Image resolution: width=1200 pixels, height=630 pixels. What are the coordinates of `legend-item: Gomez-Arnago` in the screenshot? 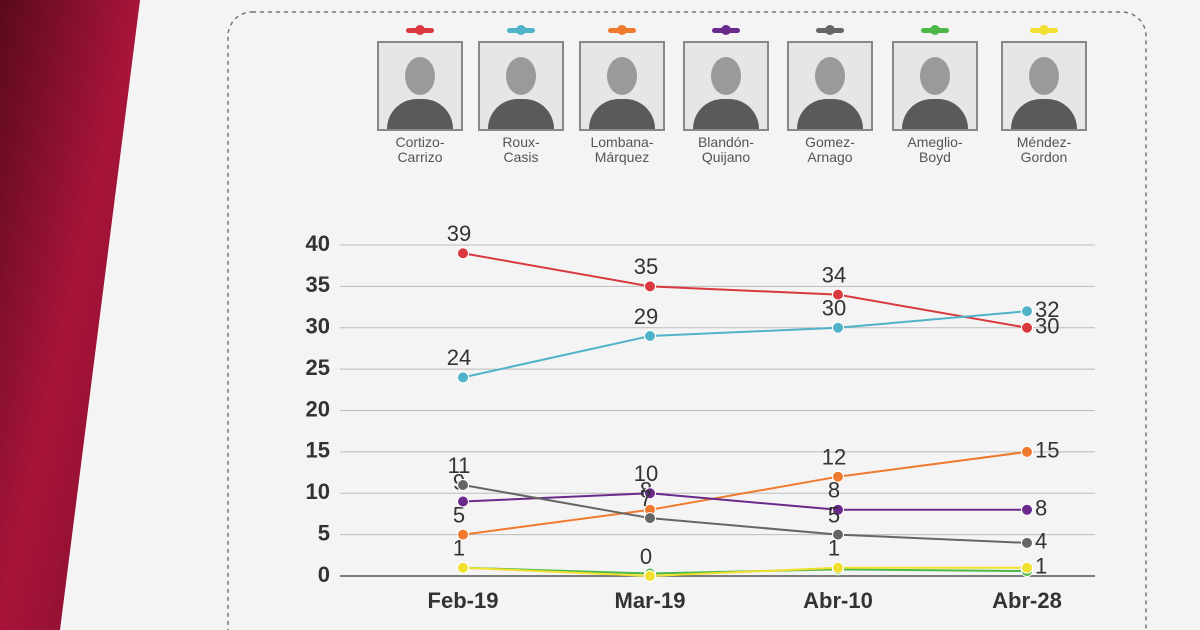 It's located at (830, 95).